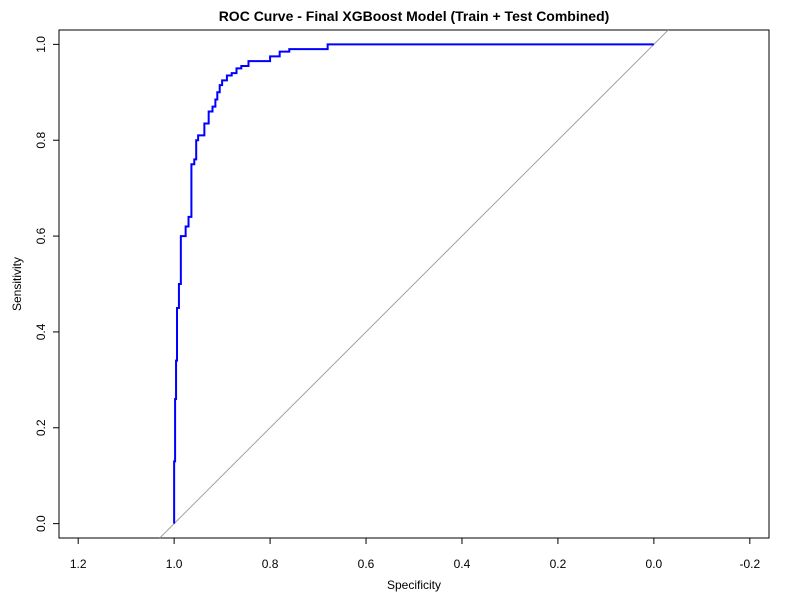  I want to click on x-tick-label: 1.2, so click(78, 564).